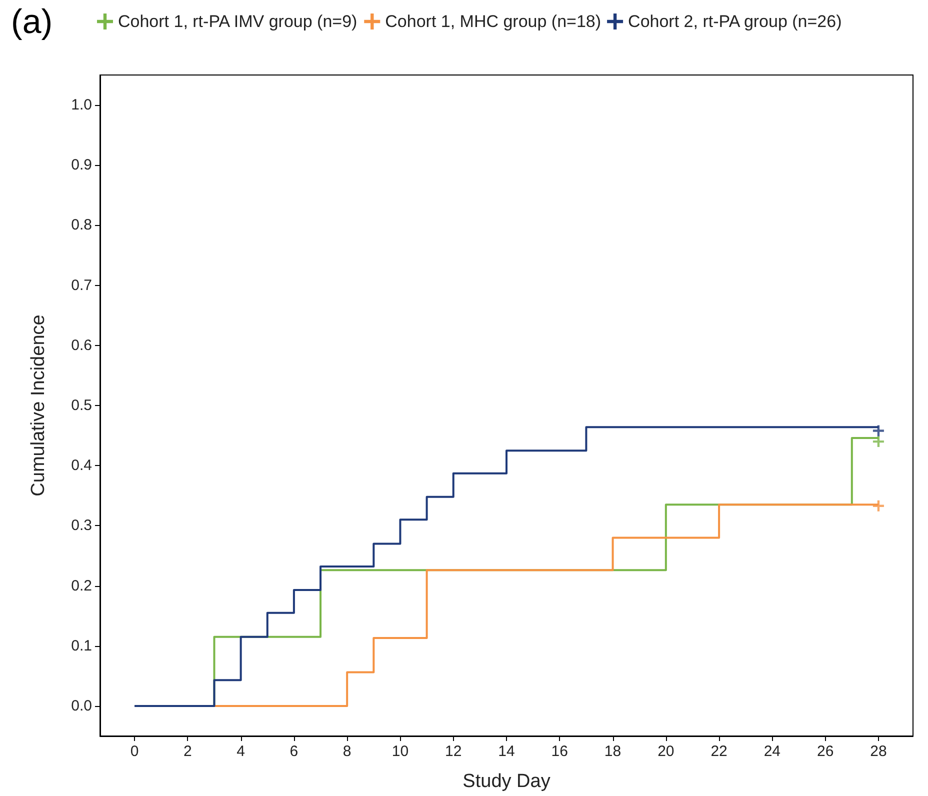  Describe the element at coordinates (294, 751) in the screenshot. I see `x-tick-label: 6` at that location.